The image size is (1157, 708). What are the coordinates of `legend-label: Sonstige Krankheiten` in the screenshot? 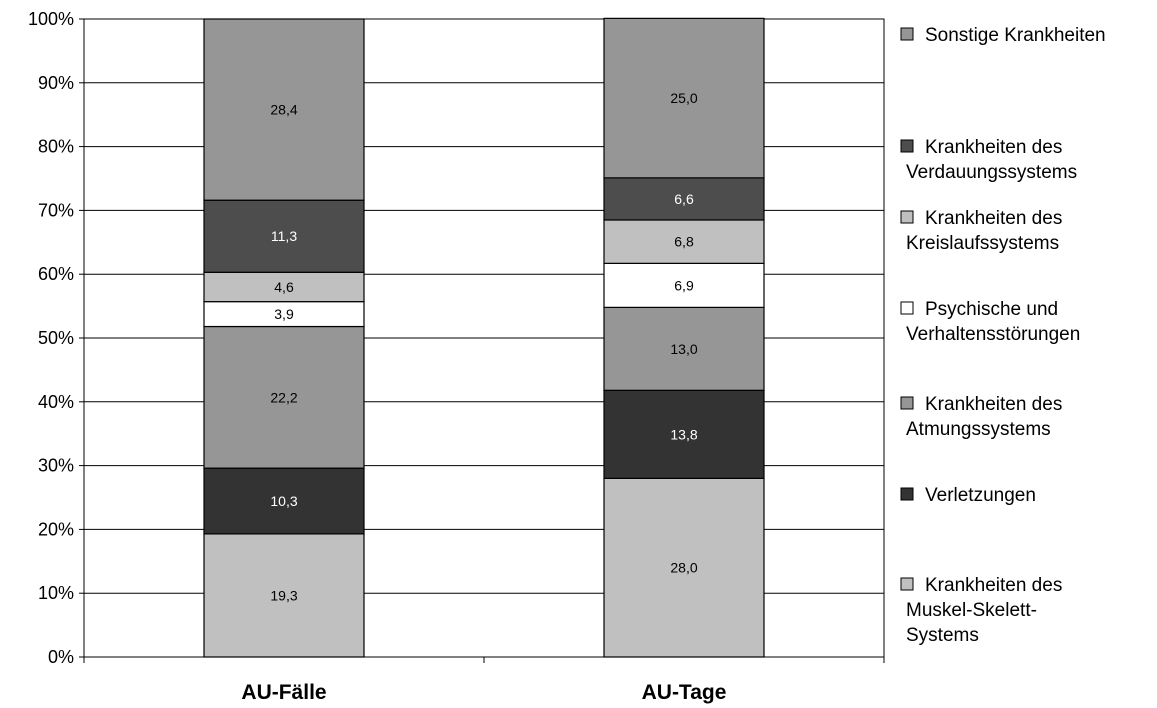 It's located at (1015, 35).